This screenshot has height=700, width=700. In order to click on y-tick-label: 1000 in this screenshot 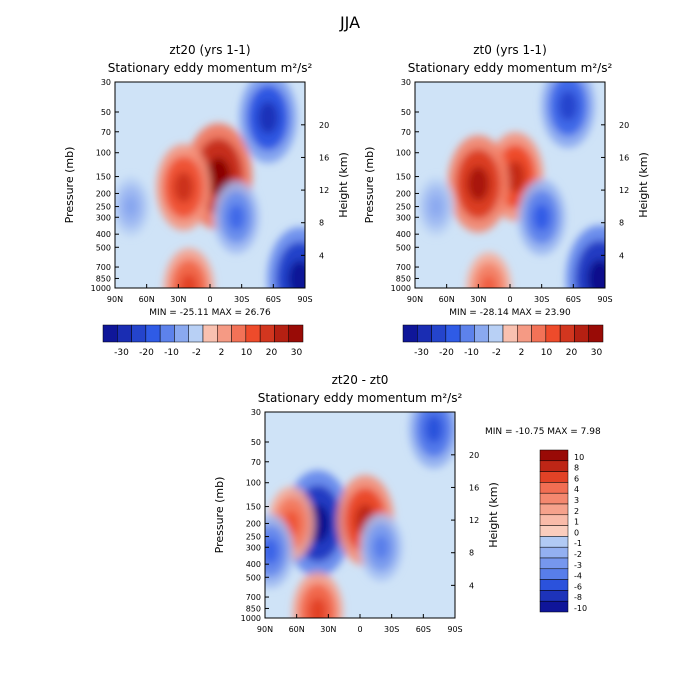, I will do `click(101, 288)`.